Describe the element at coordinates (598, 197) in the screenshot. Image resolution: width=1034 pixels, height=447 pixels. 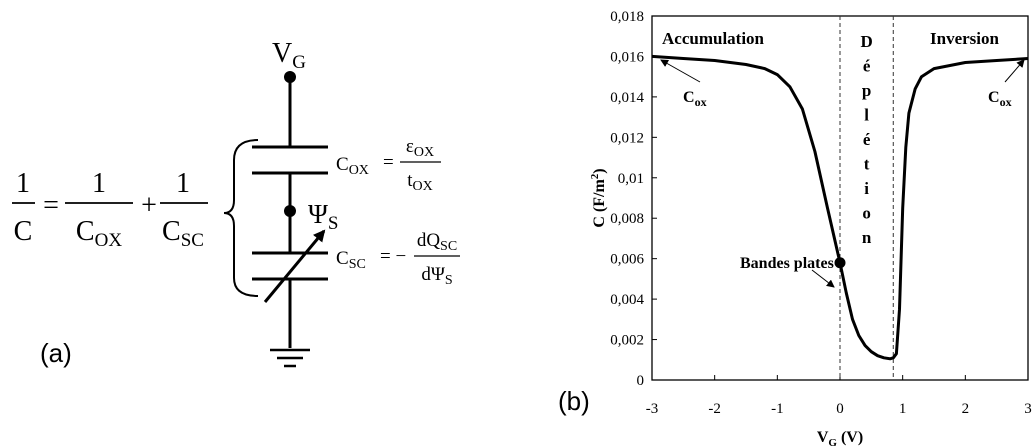
I see `y-axis-title: C (F/m2)` at that location.